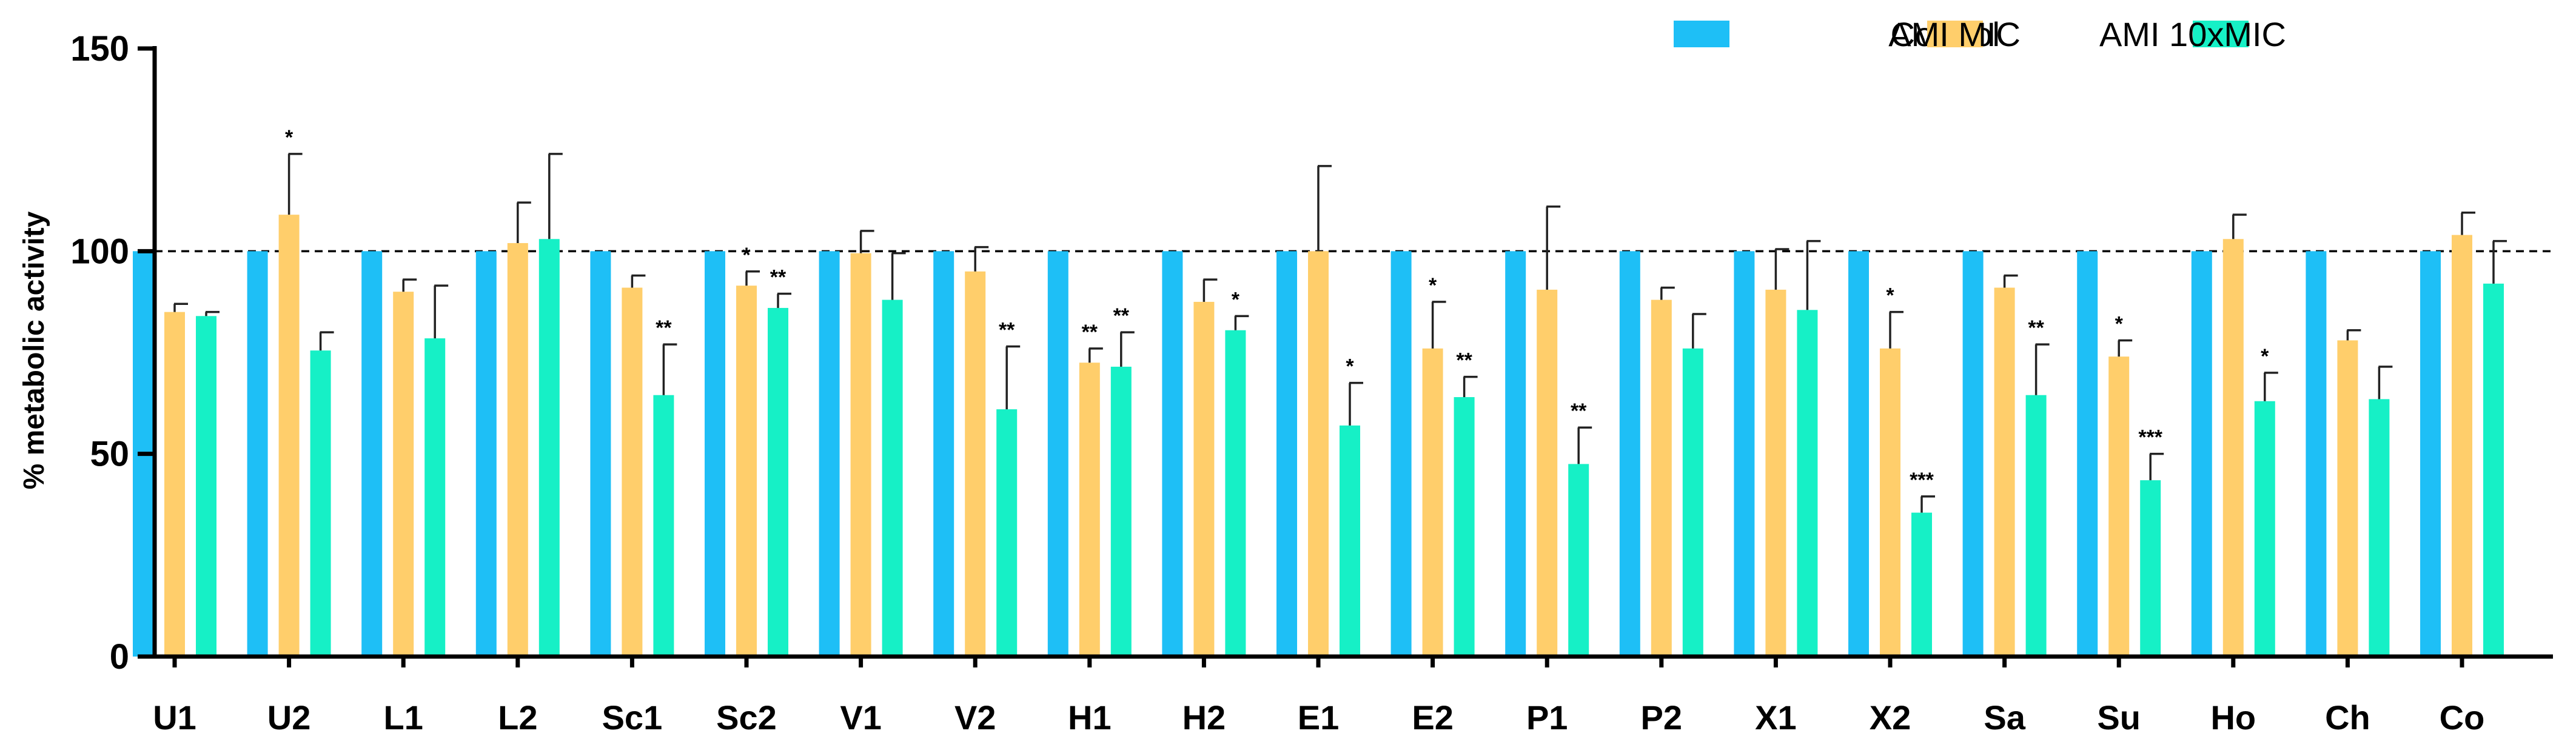  What do you see at coordinates (435, 497) in the screenshot?
I see `bar-ami-10xmic-l1` at bounding box center [435, 497].